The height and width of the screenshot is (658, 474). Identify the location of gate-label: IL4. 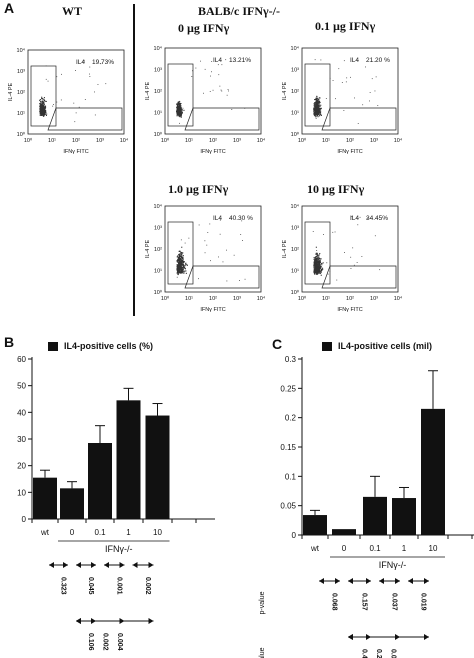
(354, 218).